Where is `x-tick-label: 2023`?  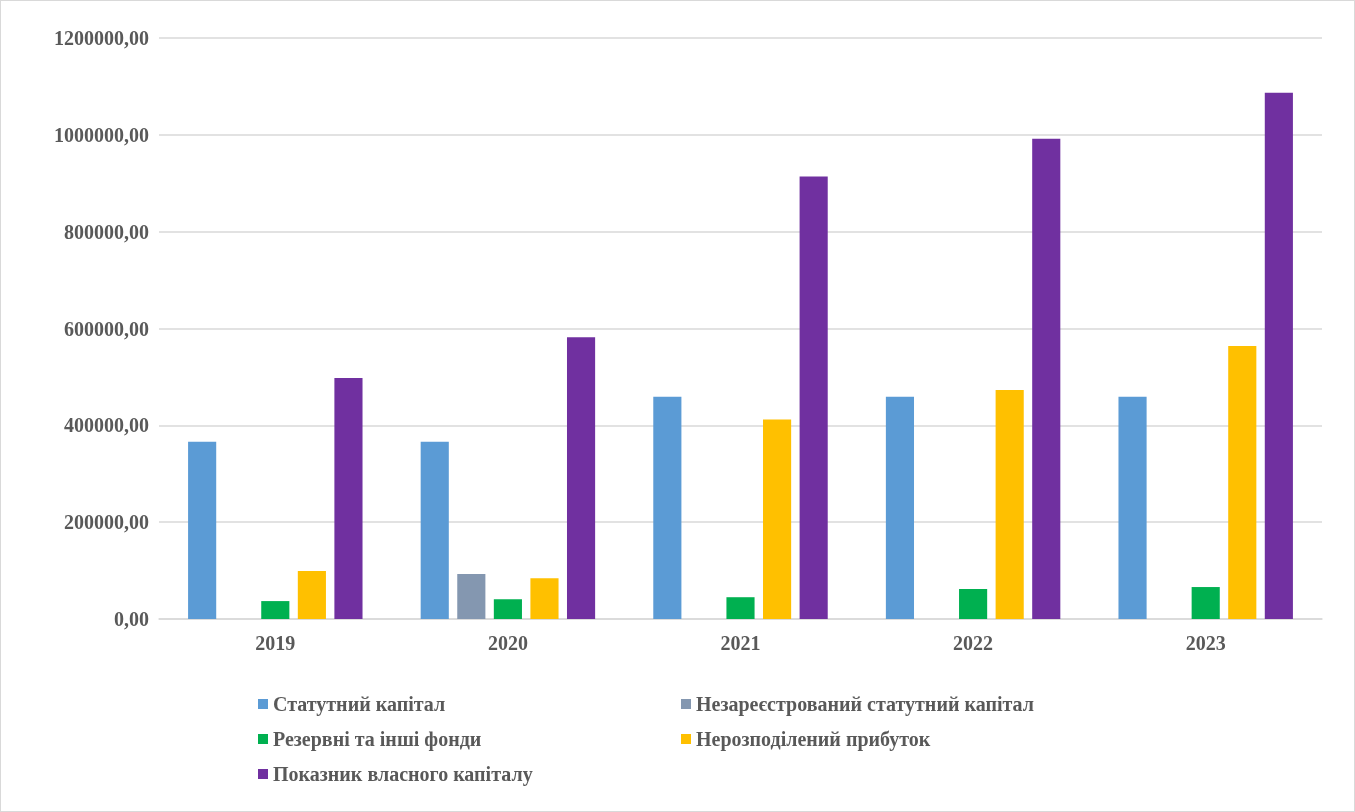 x-tick-label: 2023 is located at coordinates (1205, 643).